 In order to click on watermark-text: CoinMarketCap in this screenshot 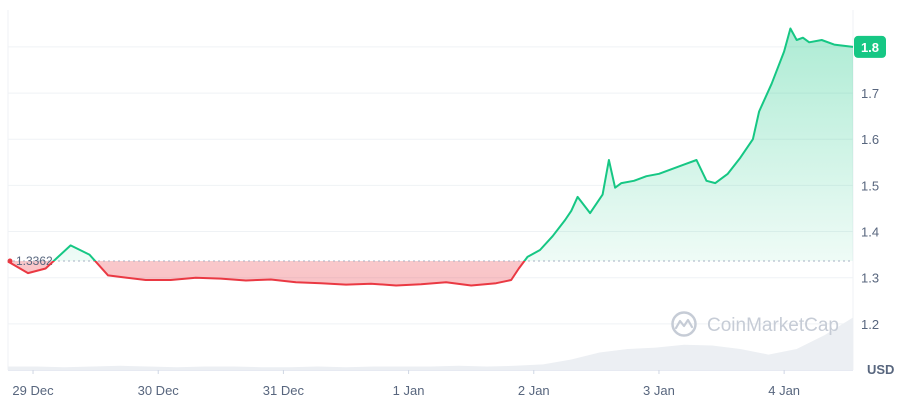, I will do `click(773, 325)`.